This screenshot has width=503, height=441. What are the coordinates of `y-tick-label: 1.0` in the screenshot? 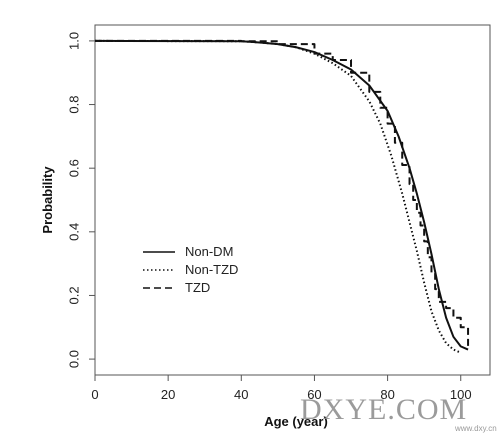 It's located at (73, 41).